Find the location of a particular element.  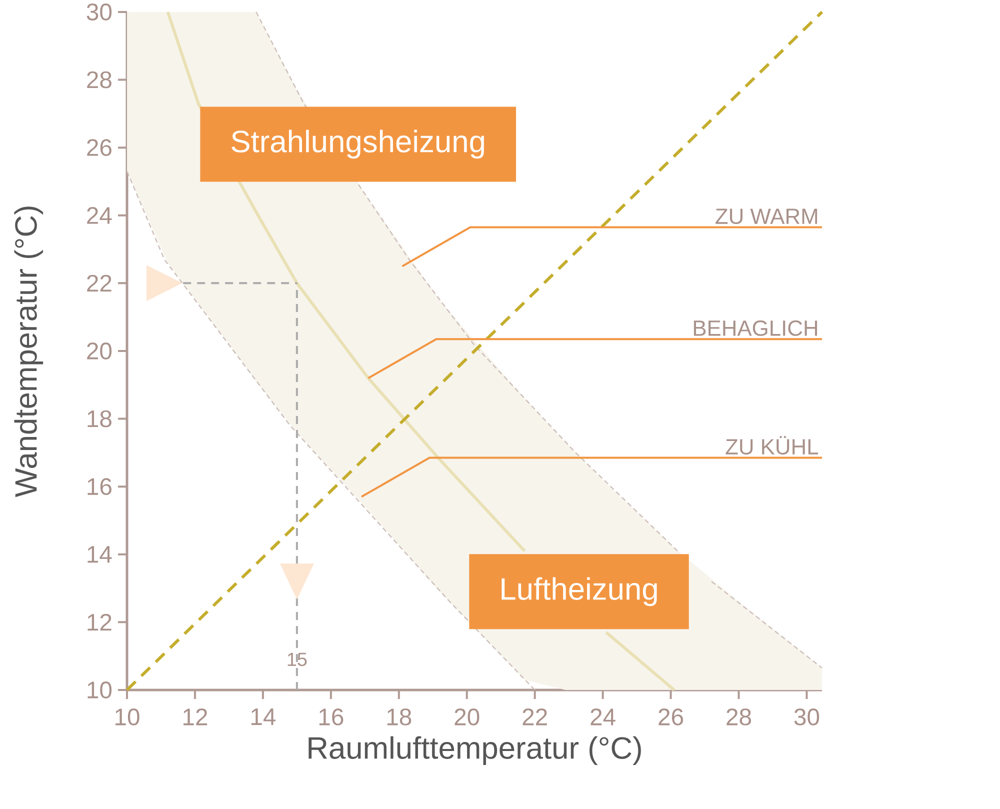

x-tick-label: 28 is located at coordinates (738, 717).